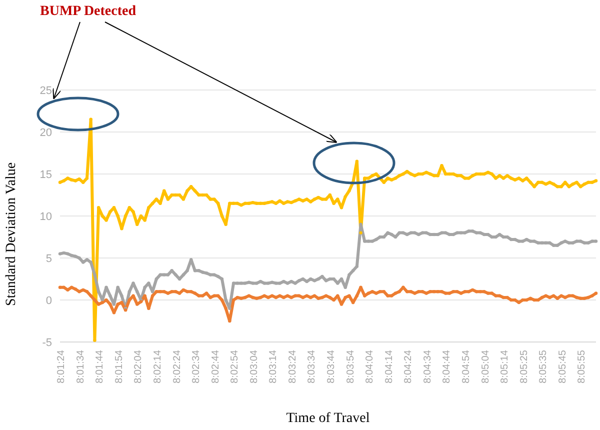 This screenshot has width=600, height=430. Describe the element at coordinates (466, 367) in the screenshot. I see `x-tick-label: 8:04:54` at that location.